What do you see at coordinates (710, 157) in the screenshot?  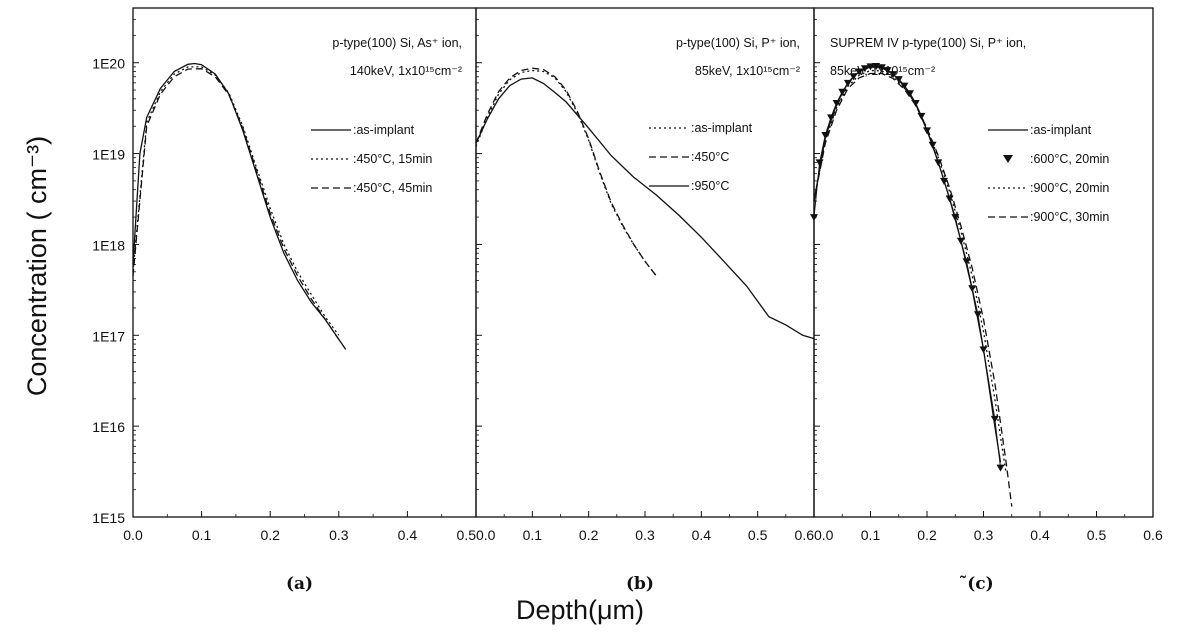 I see `legend-label: :450°C` at bounding box center [710, 157].